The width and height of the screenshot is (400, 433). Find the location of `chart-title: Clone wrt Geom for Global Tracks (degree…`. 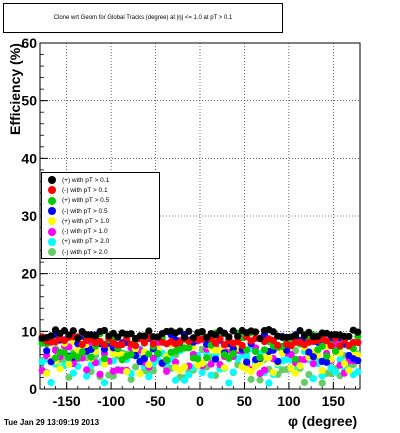

chart-title: Clone wrt Geom for Global Tracks (degree… is located at coordinates (143, 18).